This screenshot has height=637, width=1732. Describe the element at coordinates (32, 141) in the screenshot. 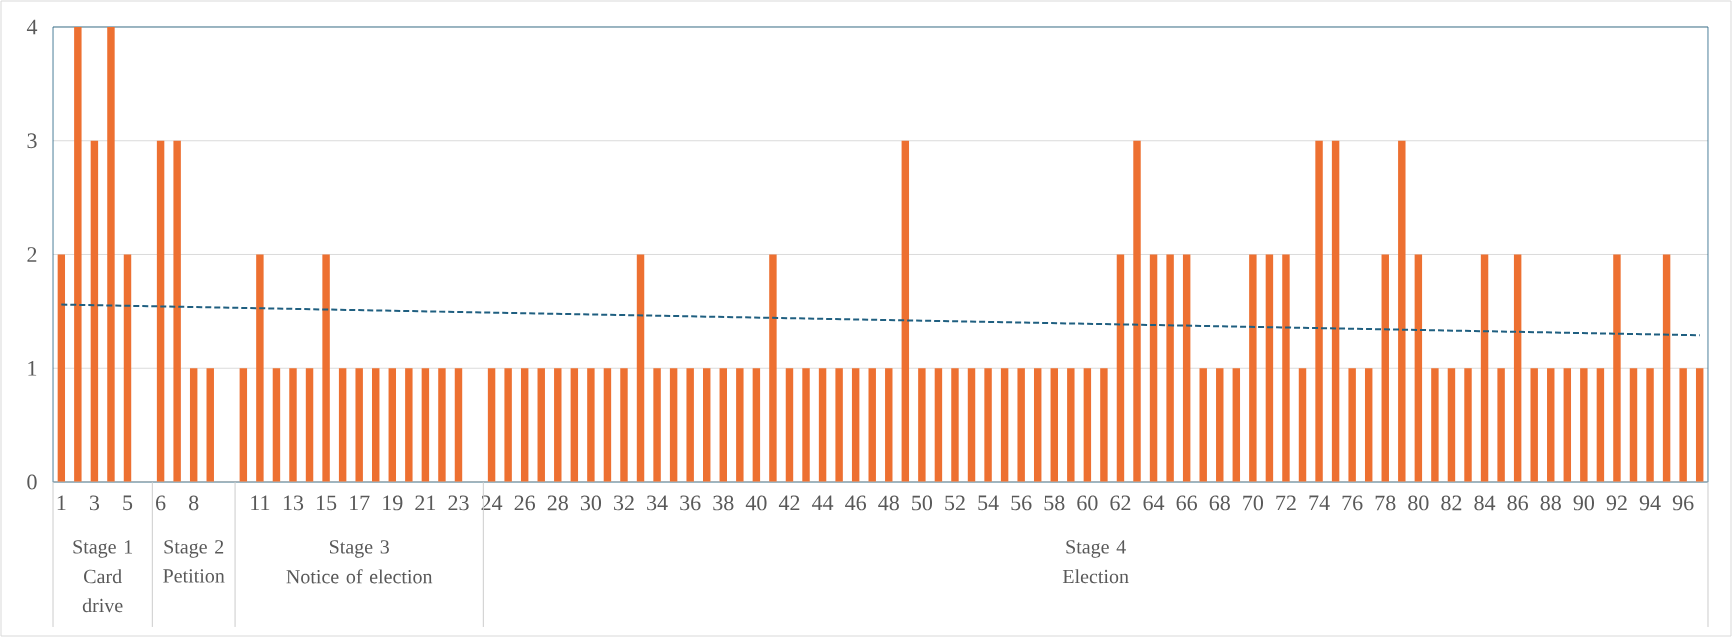

I see `y-tick-label: 3` at that location.